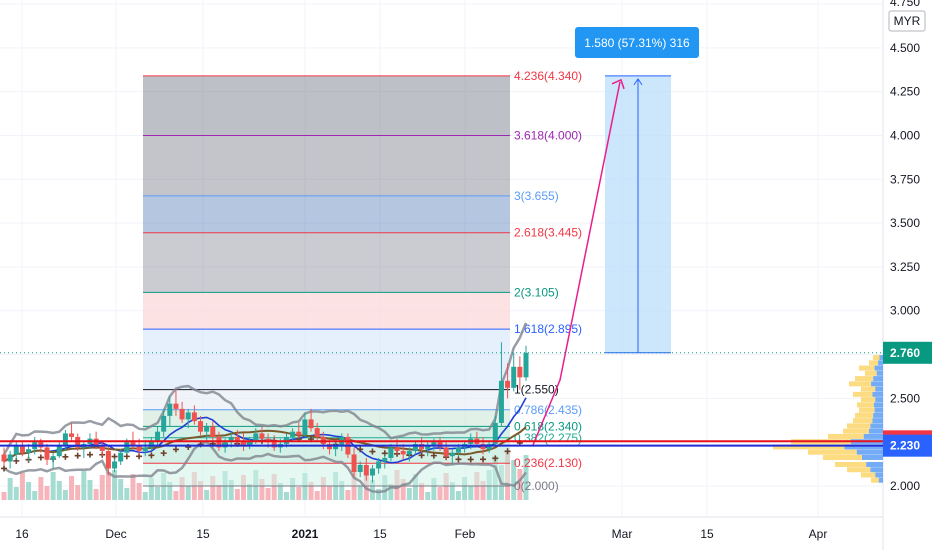 The image size is (932, 550). Describe the element at coordinates (115, 534) in the screenshot. I see `x-tick-label: Dec` at that location.